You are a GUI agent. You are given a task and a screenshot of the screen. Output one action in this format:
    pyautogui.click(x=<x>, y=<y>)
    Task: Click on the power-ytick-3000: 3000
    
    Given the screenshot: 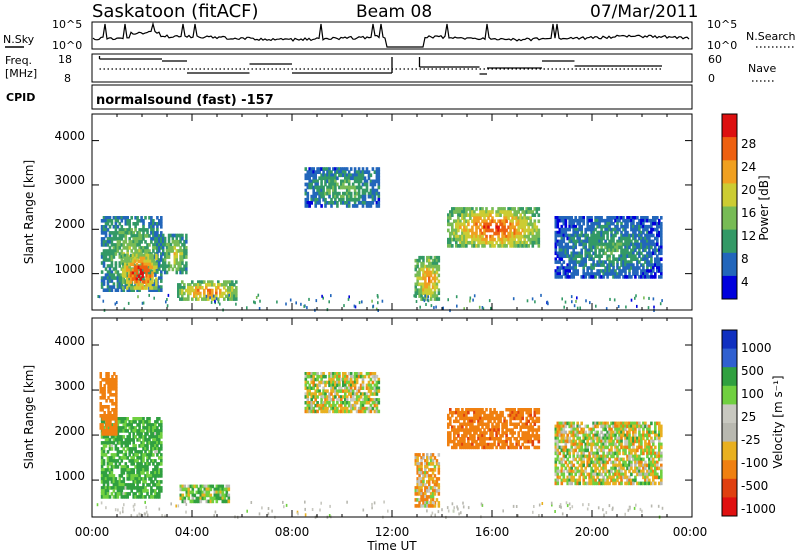 What is the action you would take?
    pyautogui.click(x=69, y=180)
    